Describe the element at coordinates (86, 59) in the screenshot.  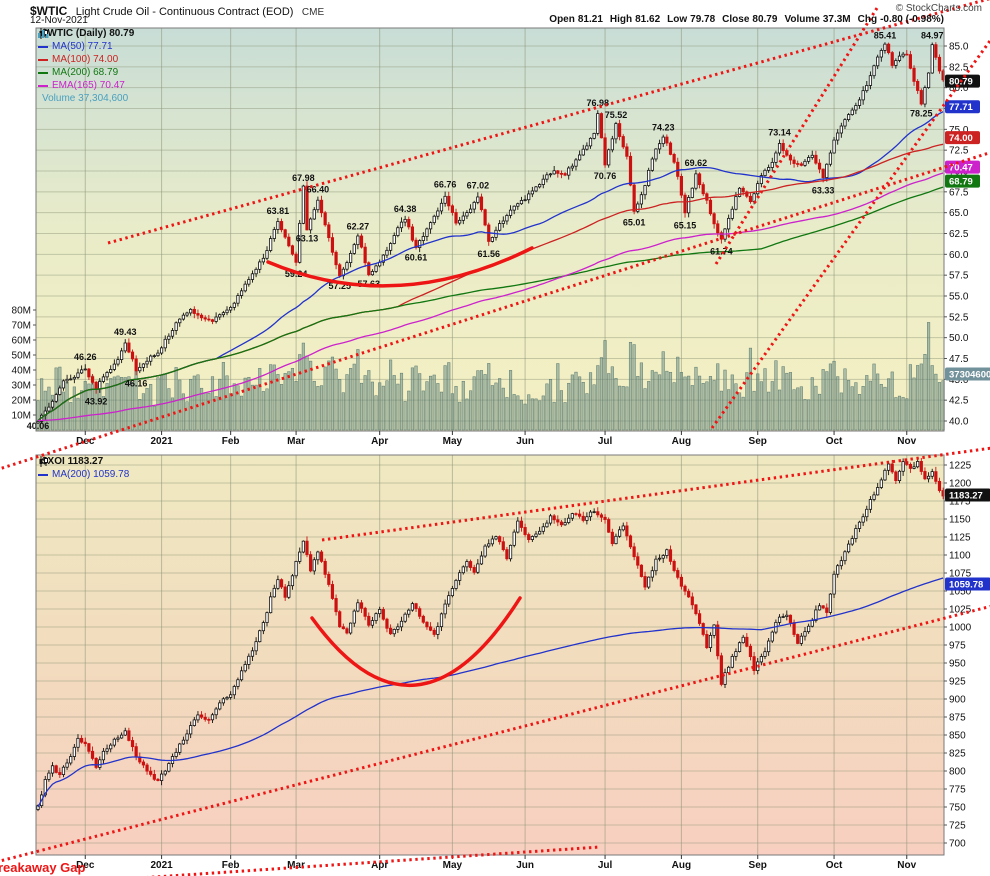
I see `legend-item: MA(100) 74.00` at that location.